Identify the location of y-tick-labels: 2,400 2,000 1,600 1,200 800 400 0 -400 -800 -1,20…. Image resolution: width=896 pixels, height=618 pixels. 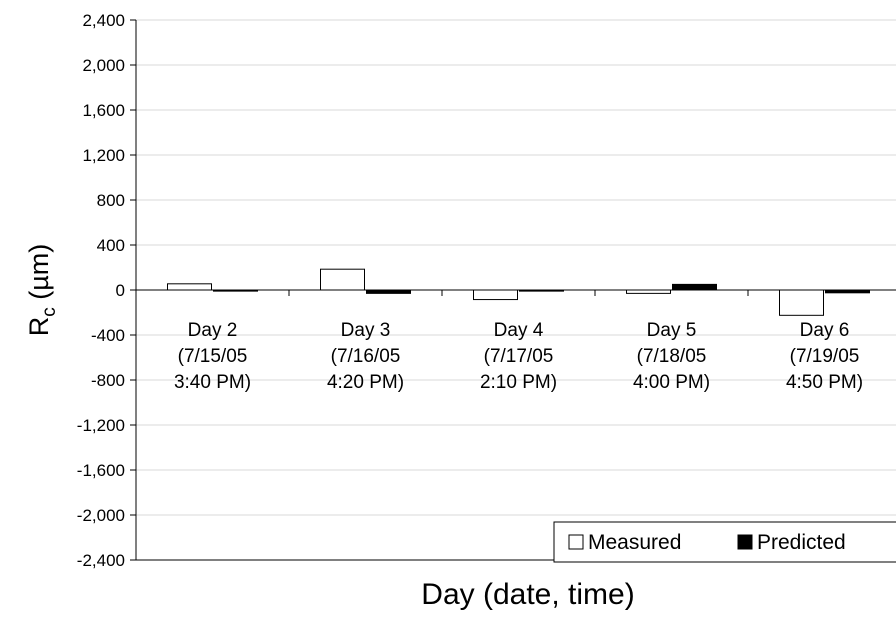
(101, 290).